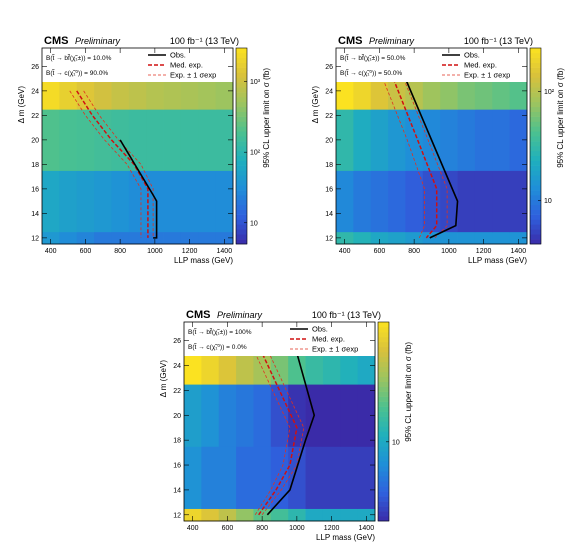 This screenshot has width=580, height=553. Describe the element at coordinates (217, 347) in the screenshot. I see `branching-ratio-2: B(t̃ → c(χ̃₁⁰)) = 0.0%` at that location.